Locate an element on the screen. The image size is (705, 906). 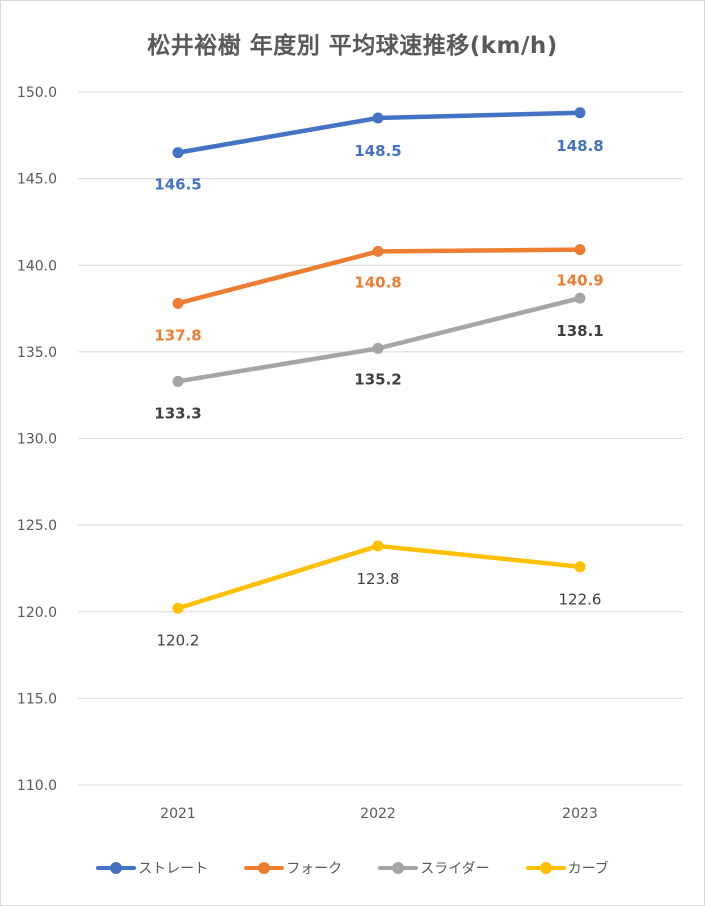
data-label: 133.3 is located at coordinates (177, 413).